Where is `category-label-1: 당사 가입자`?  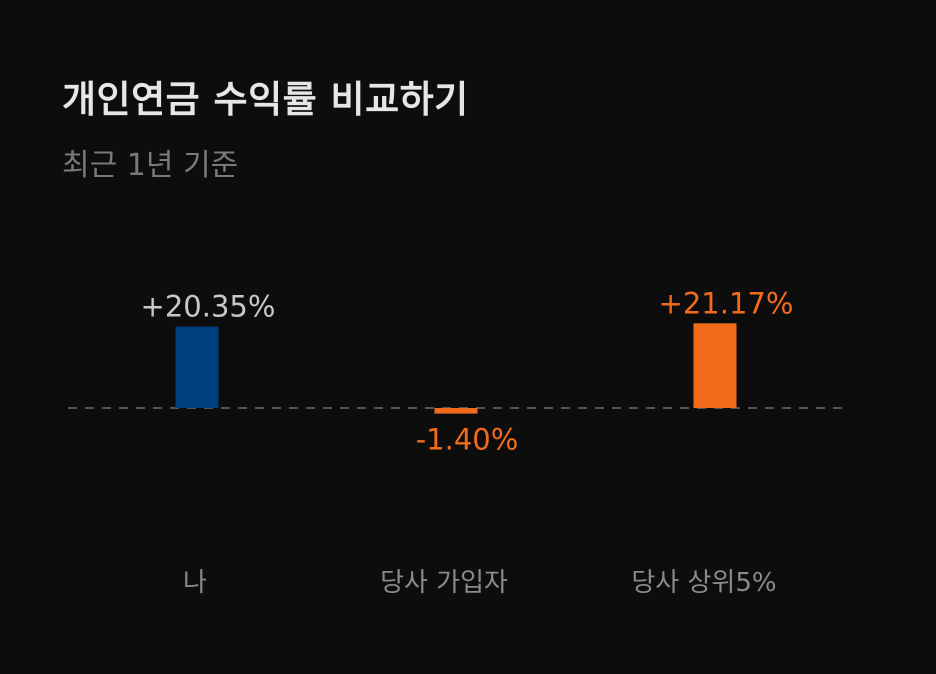
category-label-1: 당사 가입자 is located at coordinates (444, 583).